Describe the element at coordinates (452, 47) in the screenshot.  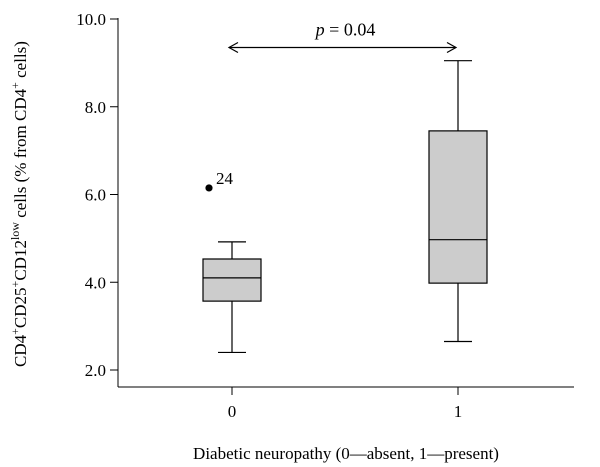
I see `arrow-right-head` at that location.